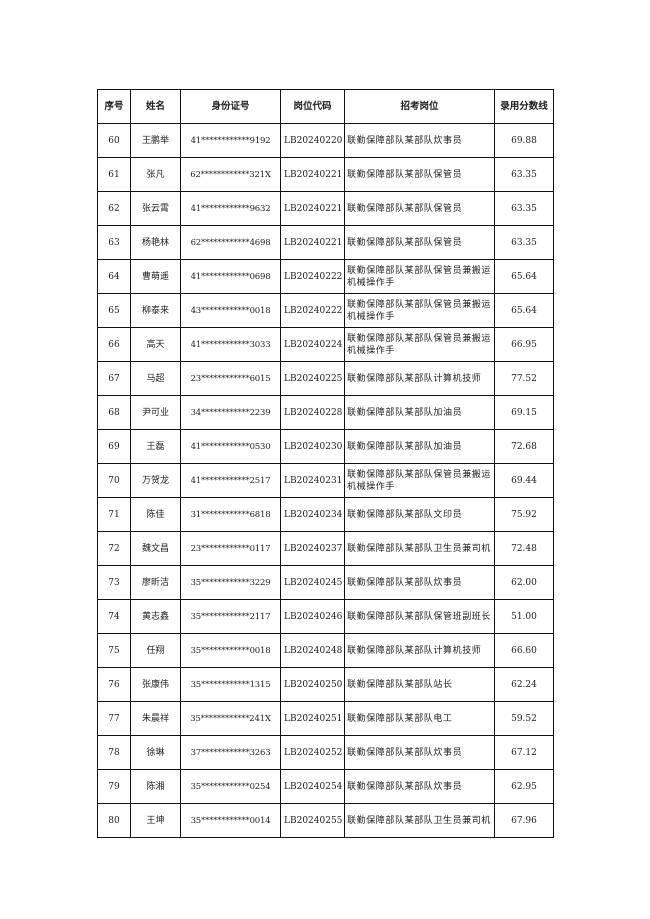  I want to click on name-cell: 陈湘, so click(155, 786).